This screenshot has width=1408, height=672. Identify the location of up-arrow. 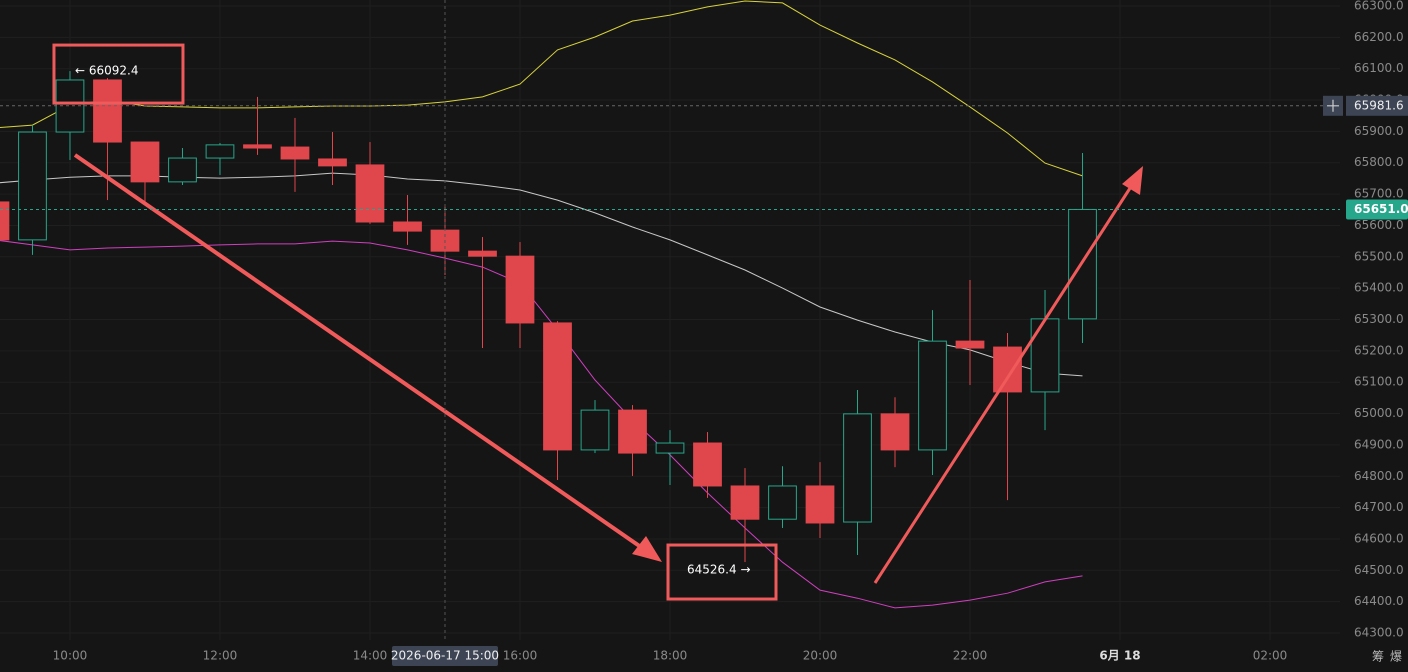
(1004, 382).